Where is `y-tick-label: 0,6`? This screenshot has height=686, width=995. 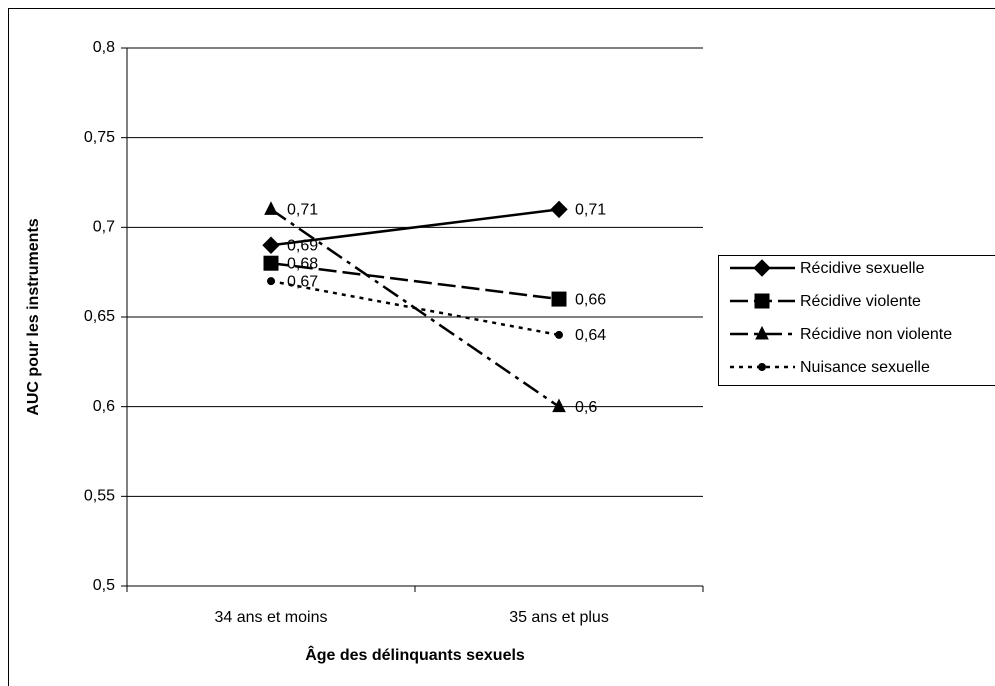 y-tick-label: 0,6 is located at coordinates (104, 406).